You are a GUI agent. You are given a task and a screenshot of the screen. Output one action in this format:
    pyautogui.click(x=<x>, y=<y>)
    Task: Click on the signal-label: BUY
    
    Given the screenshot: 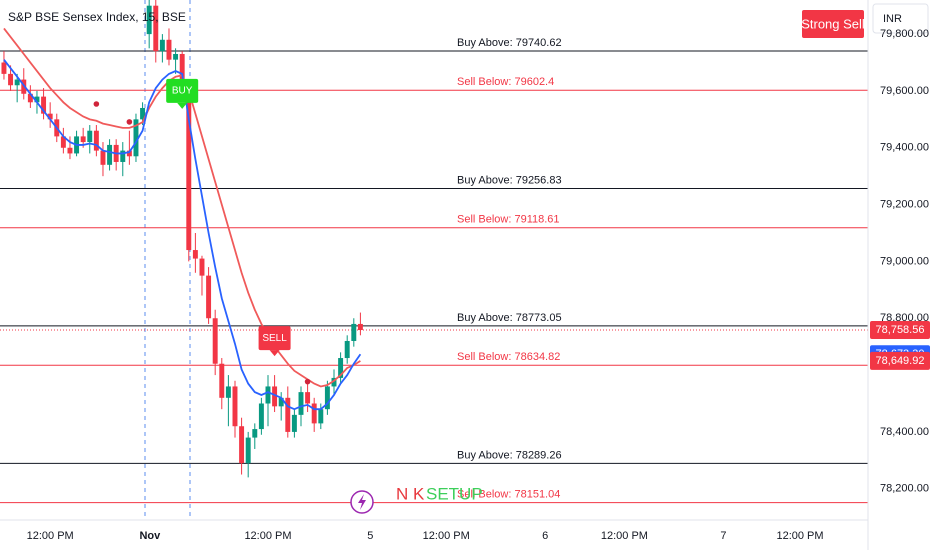 What is the action you would take?
    pyautogui.click(x=182, y=91)
    